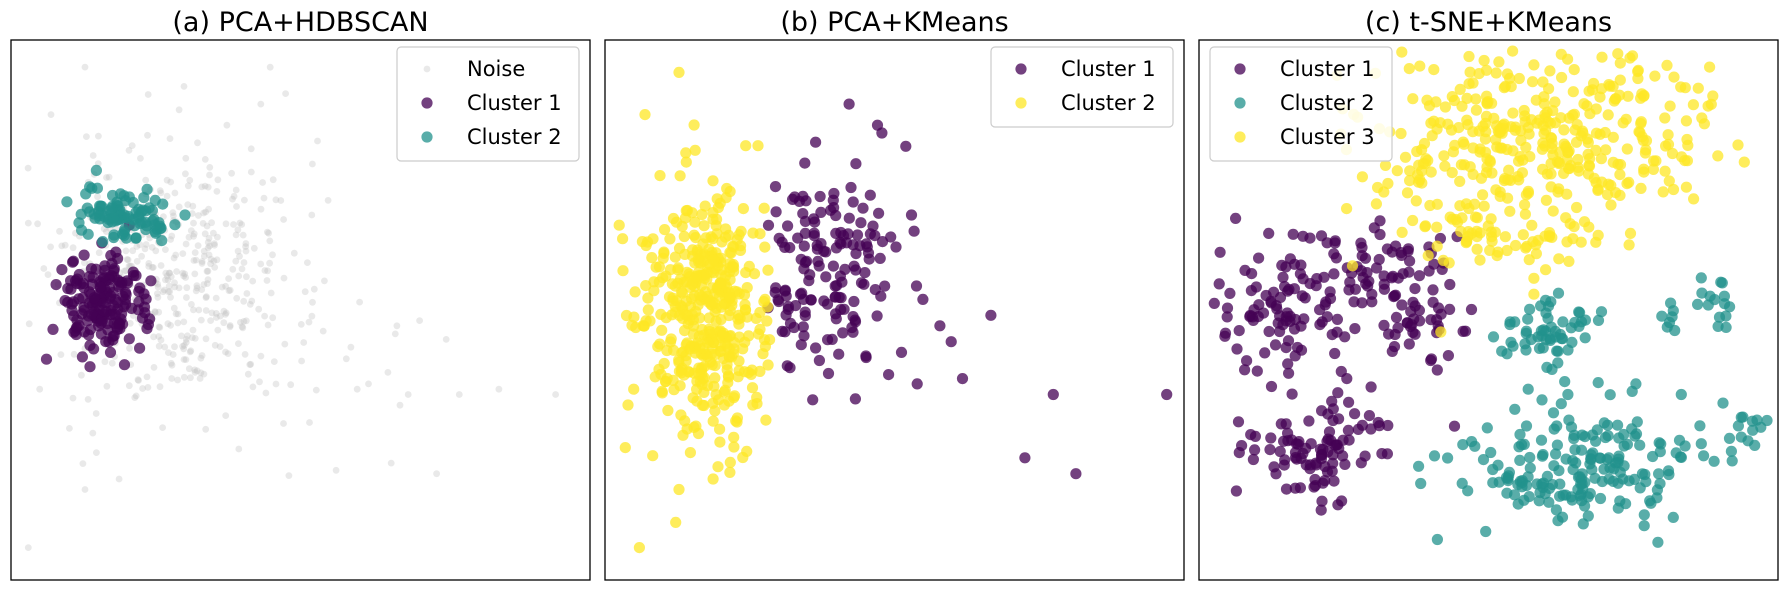 The height and width of the screenshot is (590, 1790). I want to click on legend-label: Cluster 1, so click(514, 103).